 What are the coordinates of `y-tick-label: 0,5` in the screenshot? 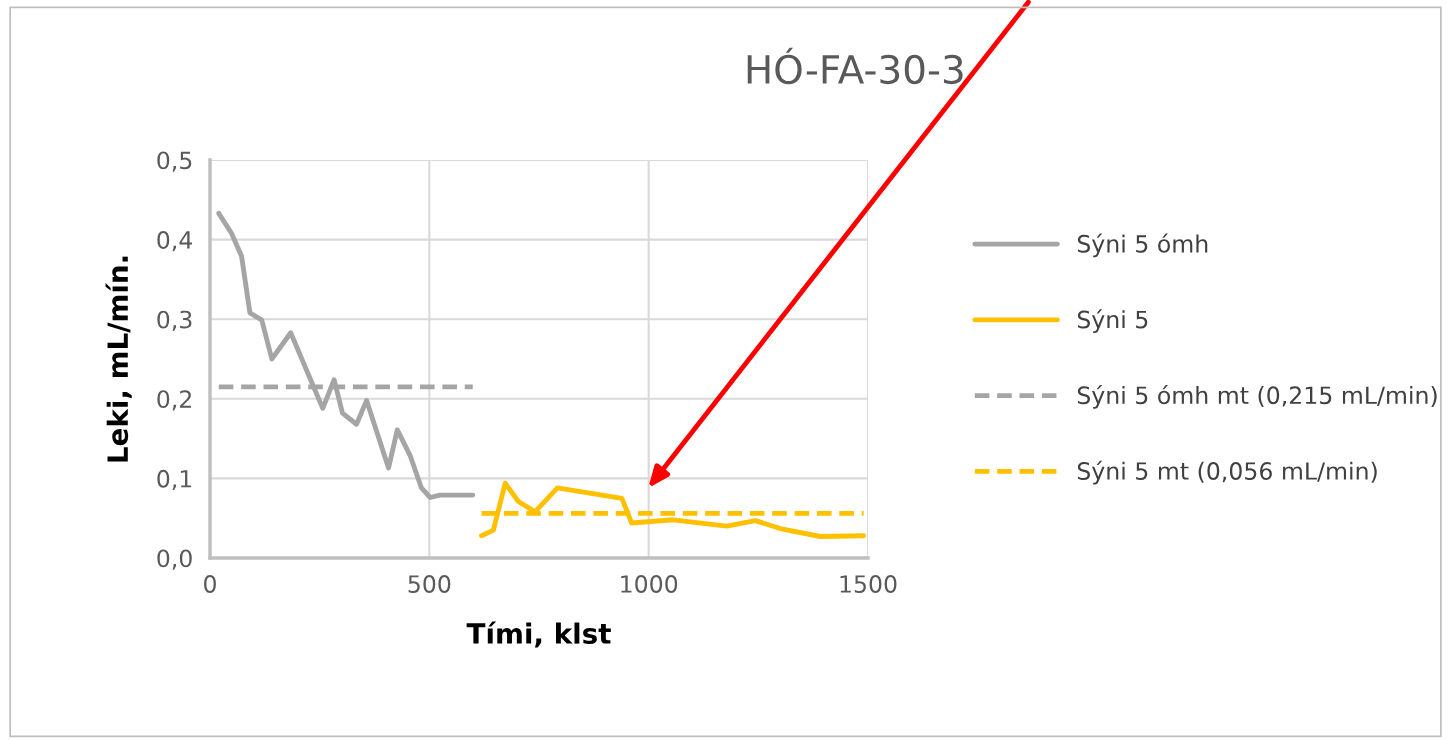 It's located at (174, 161).